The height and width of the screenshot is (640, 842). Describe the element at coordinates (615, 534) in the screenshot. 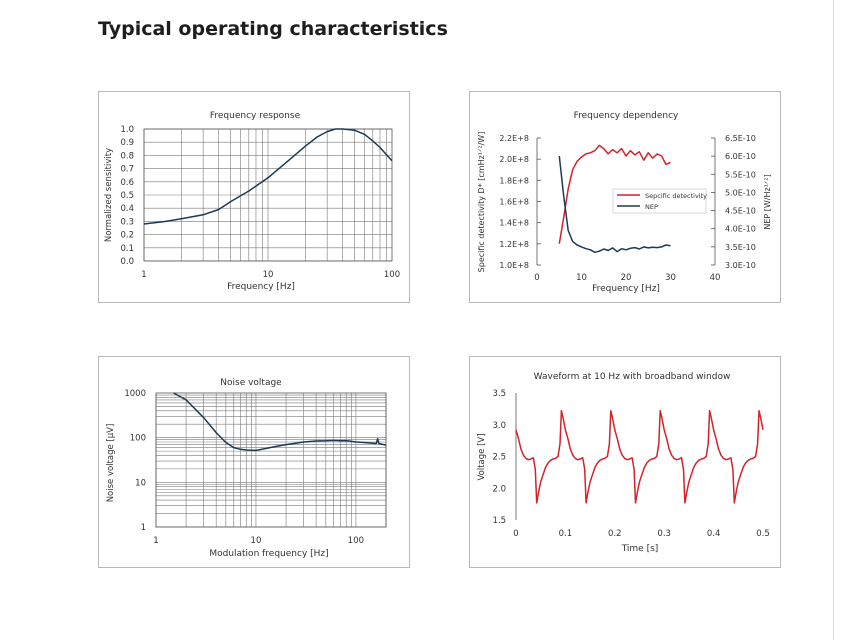

I see `x-tick-label: 0.2` at that location.